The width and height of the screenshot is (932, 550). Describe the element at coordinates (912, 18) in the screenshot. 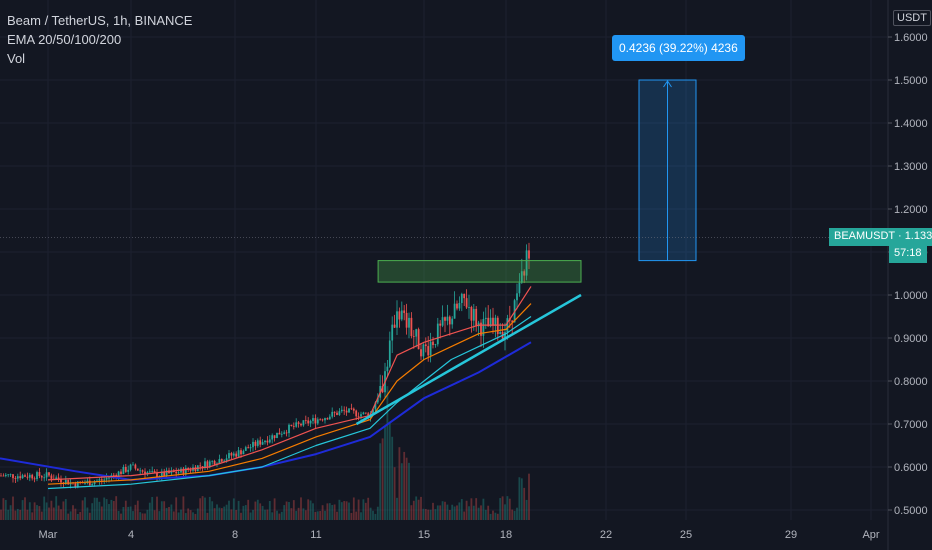

I see `currency-label: USDT` at that location.